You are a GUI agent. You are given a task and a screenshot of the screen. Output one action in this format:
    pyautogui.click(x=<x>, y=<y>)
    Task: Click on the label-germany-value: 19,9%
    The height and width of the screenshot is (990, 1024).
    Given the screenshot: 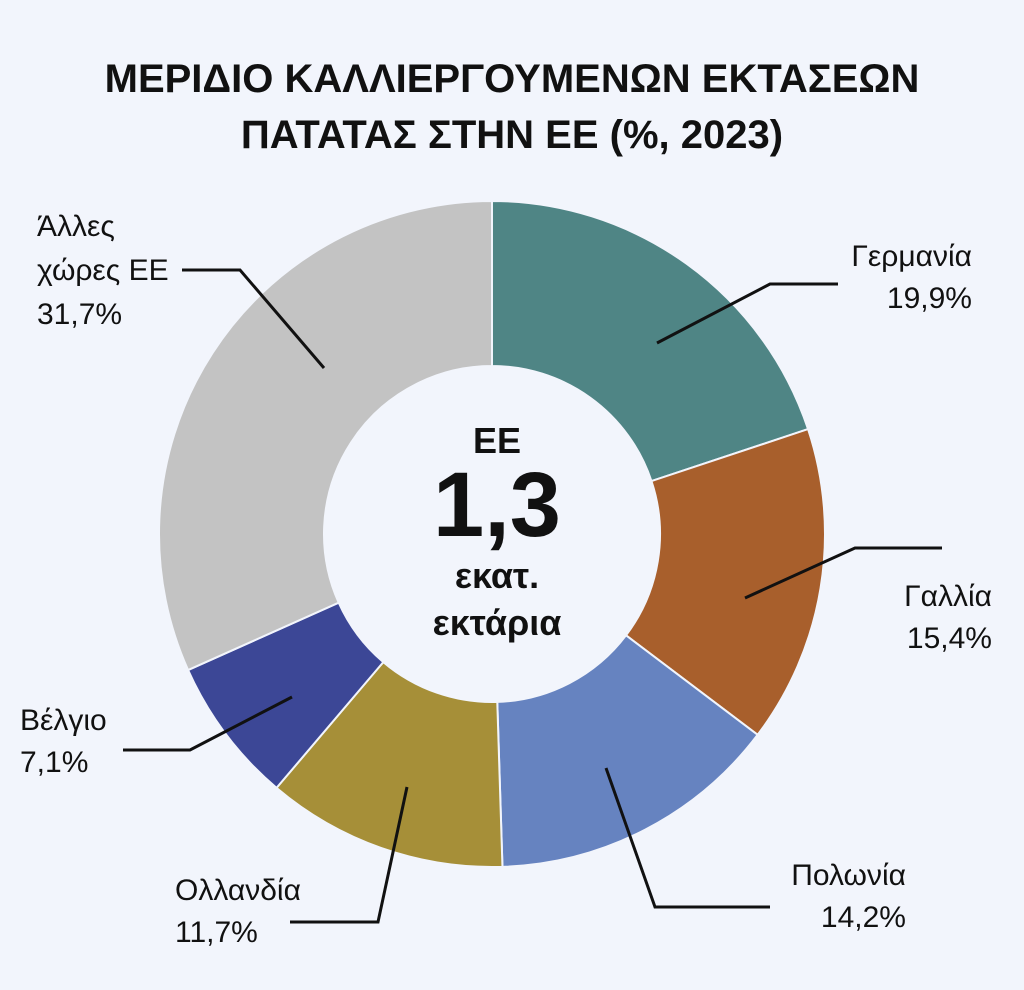 What is the action you would take?
    pyautogui.click(x=929, y=298)
    